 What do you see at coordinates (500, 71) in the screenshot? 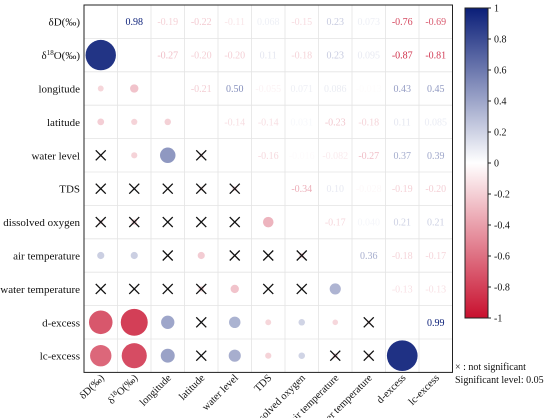
I see `colorbar-tick-label: 0.6` at bounding box center [500, 71].